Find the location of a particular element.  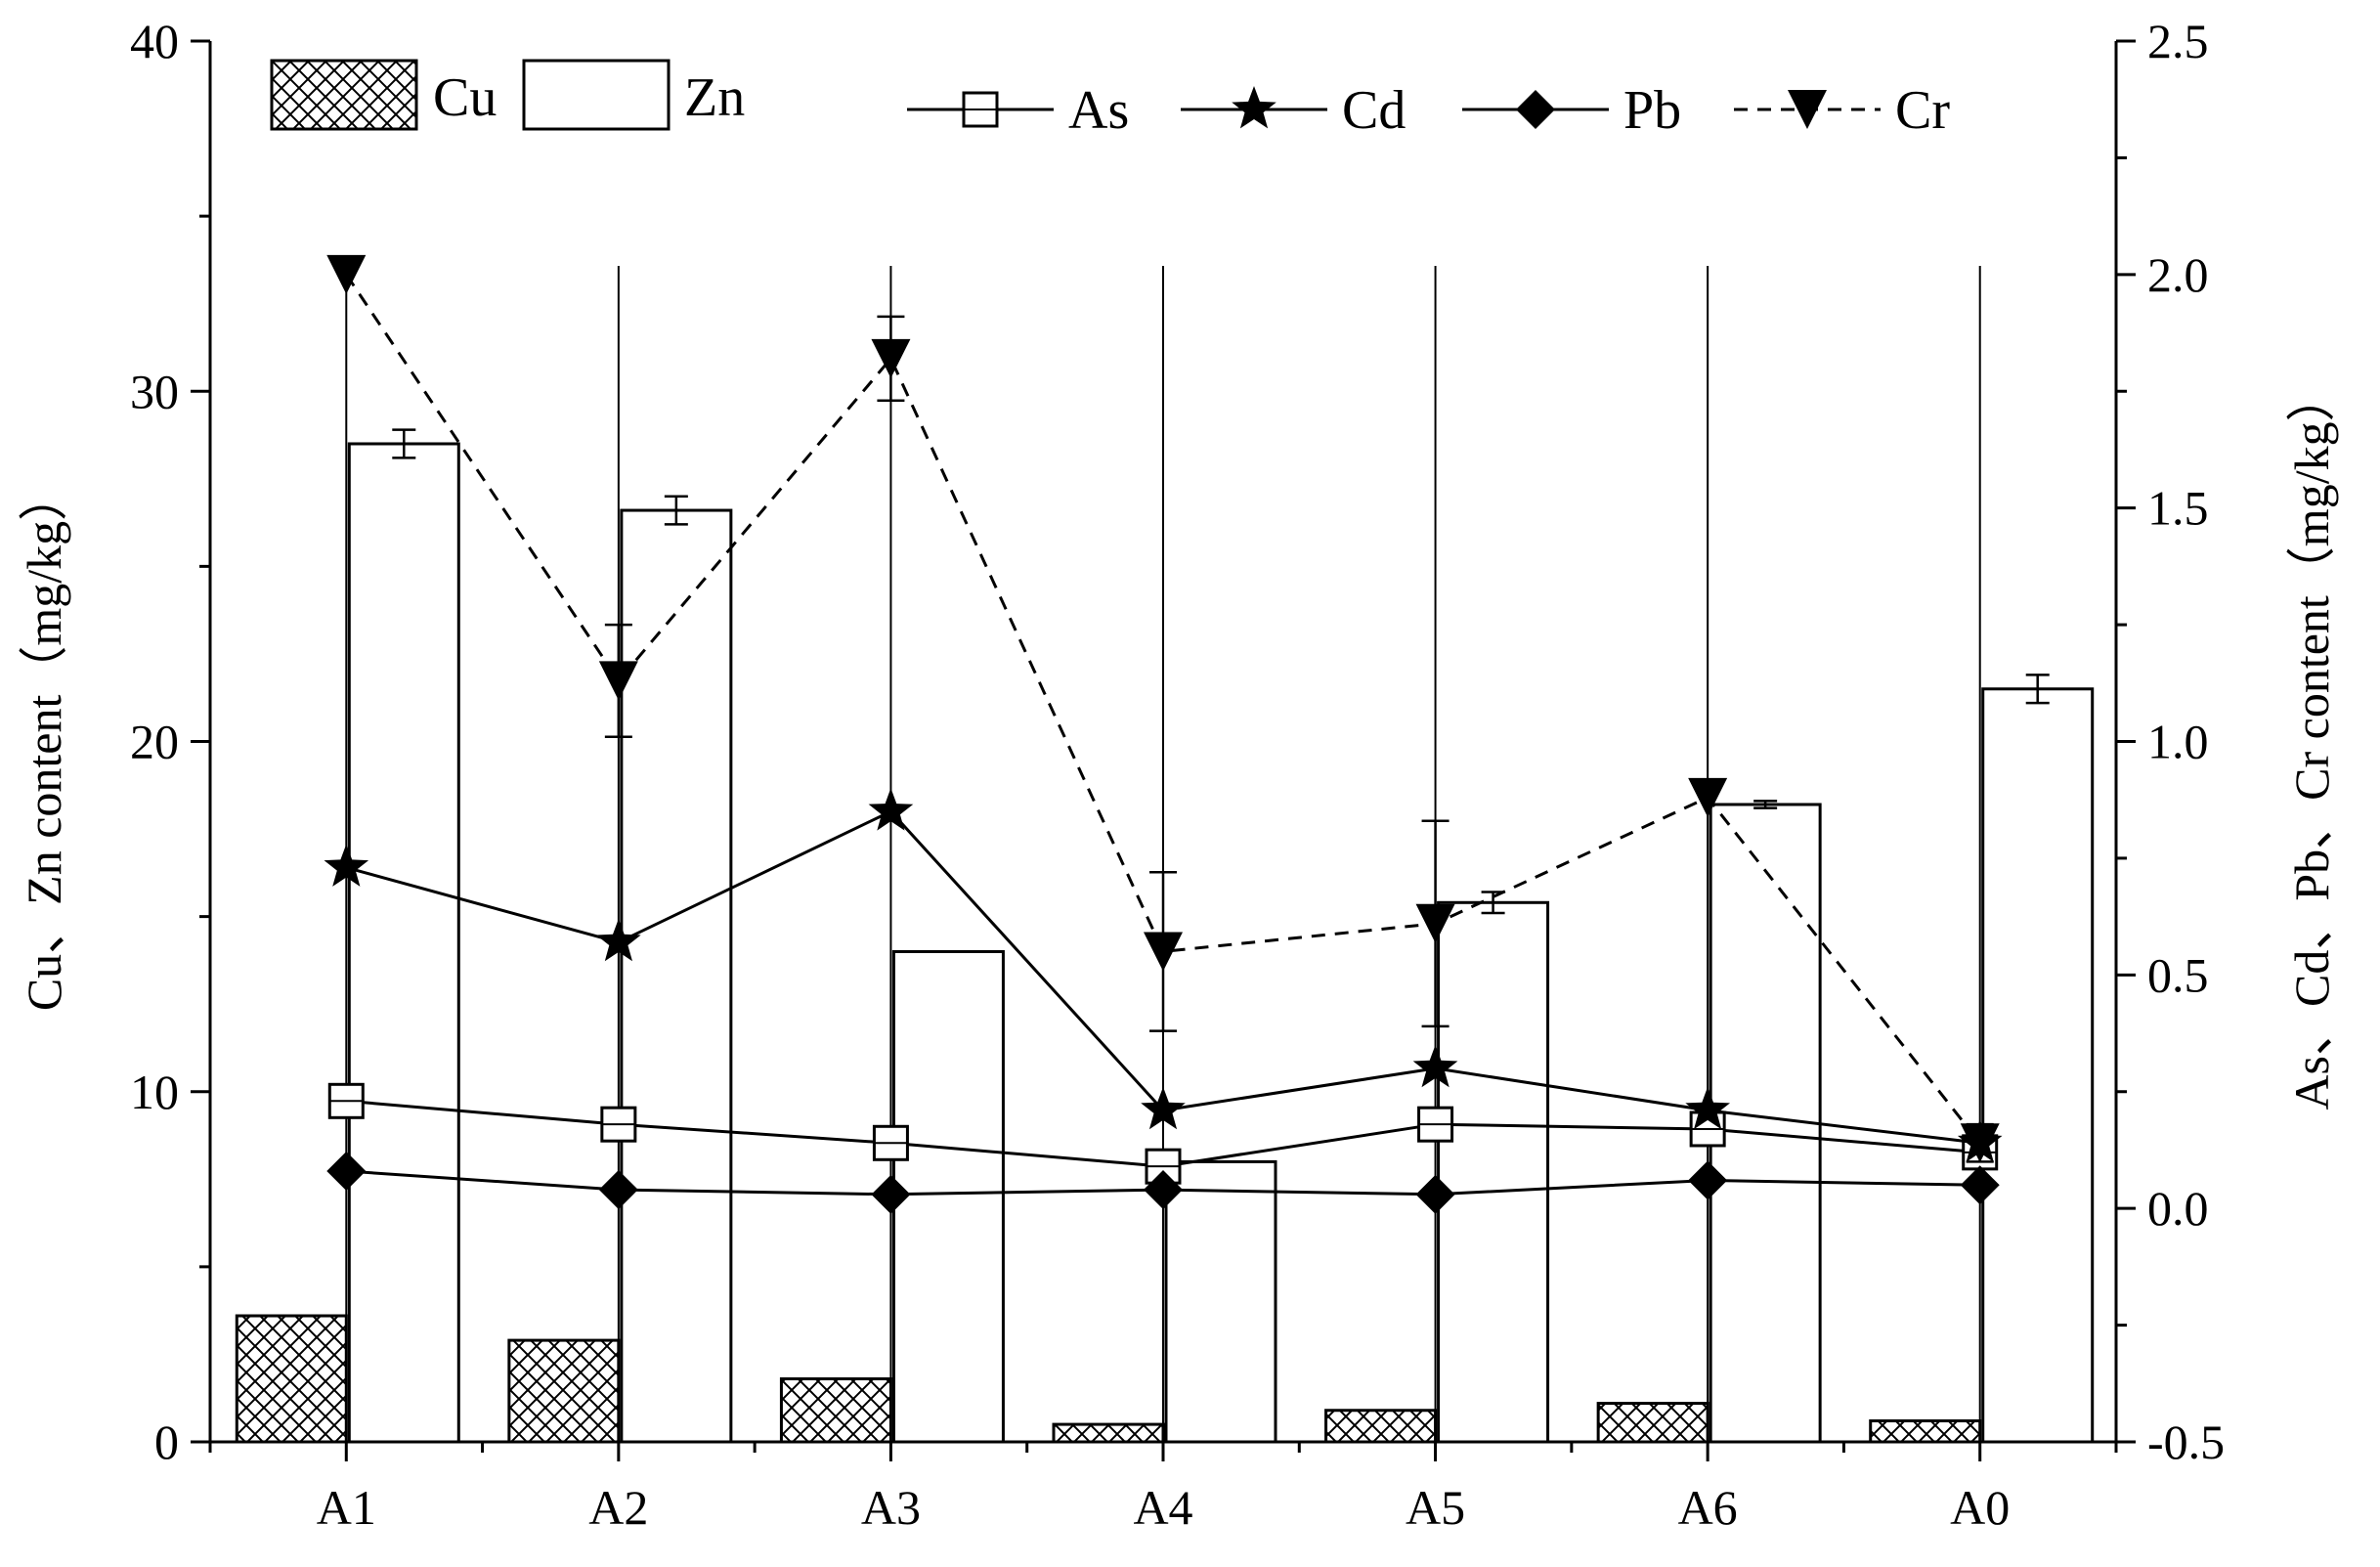

left-tick-label: 10 is located at coordinates (154, 1092).